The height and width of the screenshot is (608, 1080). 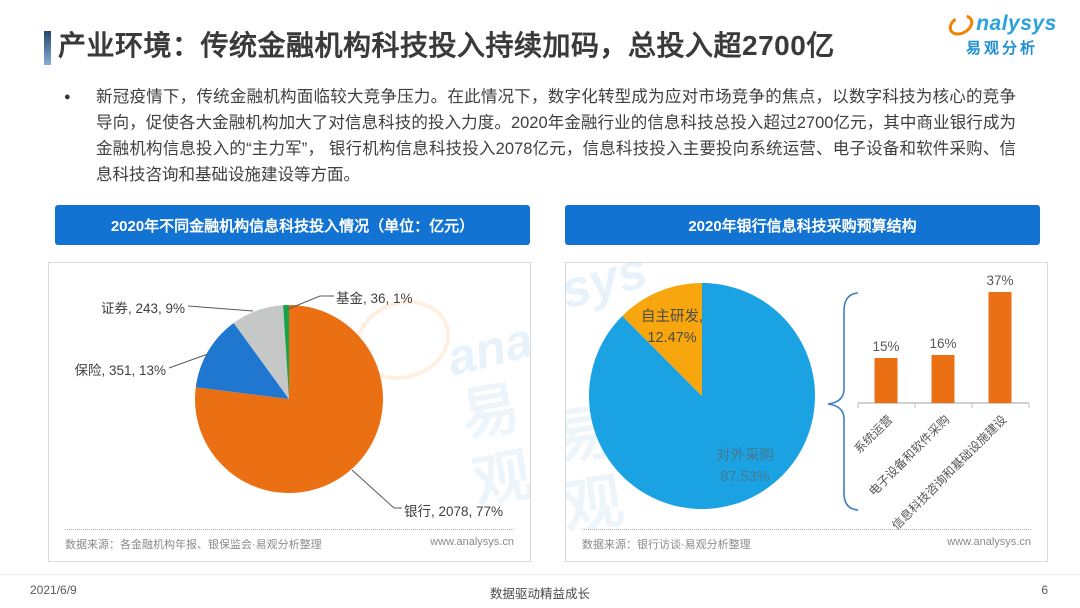 What do you see at coordinates (539, 594) in the screenshot?
I see `footer-slogan: 数据驱动精益成长` at bounding box center [539, 594].